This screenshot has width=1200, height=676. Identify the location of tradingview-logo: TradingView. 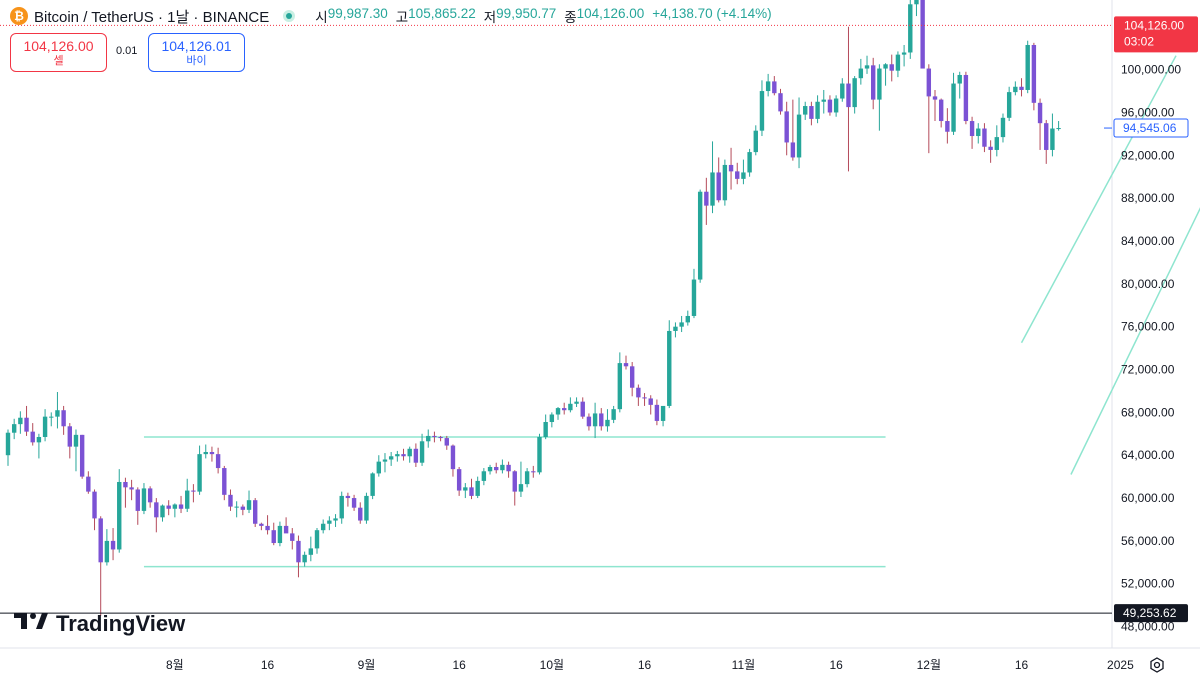
(99, 624).